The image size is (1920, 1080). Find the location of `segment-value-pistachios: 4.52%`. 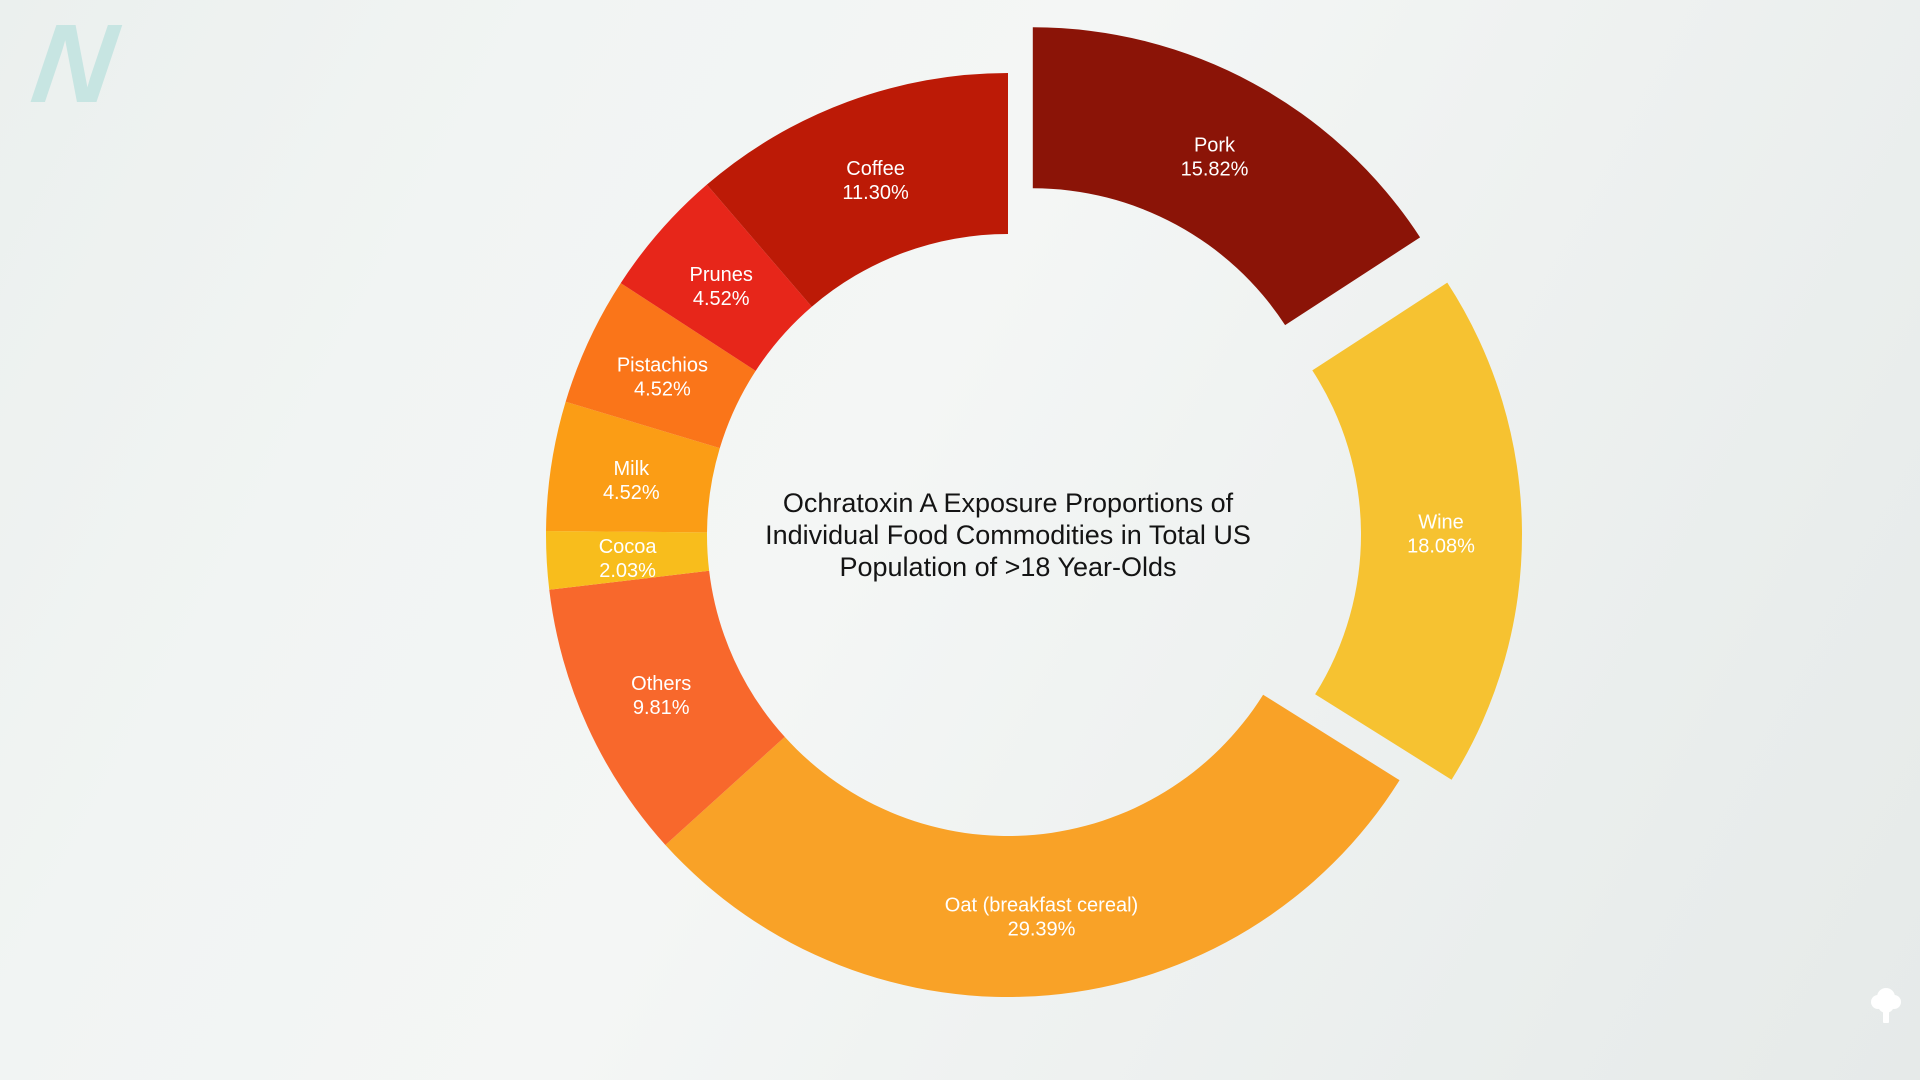

segment-value-pistachios: 4.52% is located at coordinates (662, 390).